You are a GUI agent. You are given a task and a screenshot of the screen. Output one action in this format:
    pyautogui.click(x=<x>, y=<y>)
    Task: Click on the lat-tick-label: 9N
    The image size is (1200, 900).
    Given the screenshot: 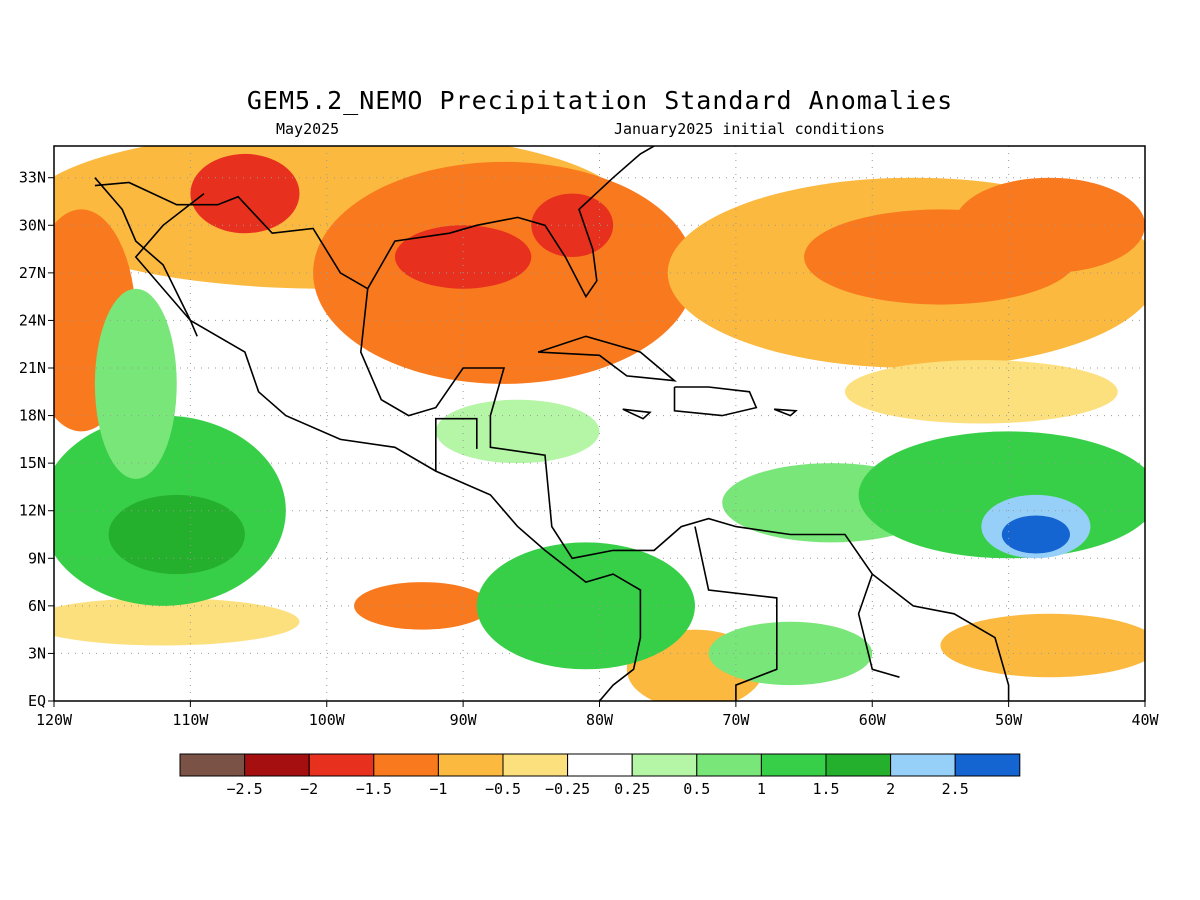 What is the action you would take?
    pyautogui.click(x=37, y=558)
    